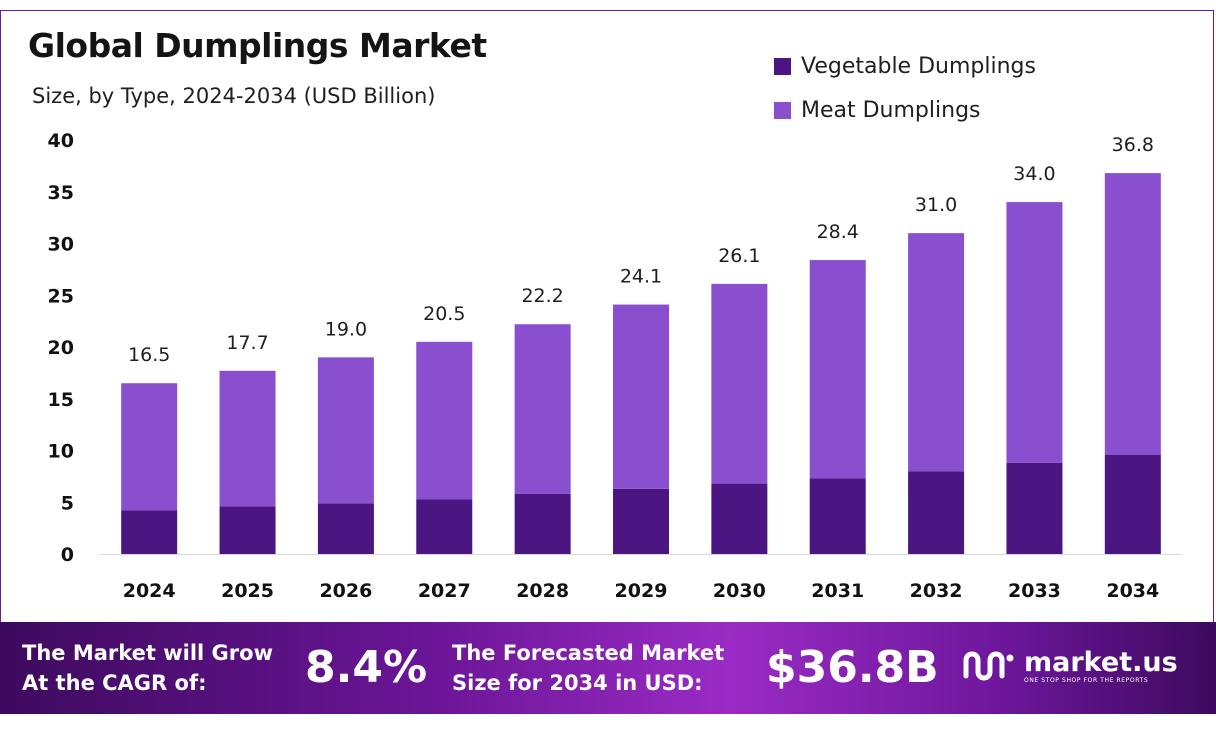 The width and height of the screenshot is (1216, 732). Describe the element at coordinates (739, 256) in the screenshot. I see `bar-total-label: 26.1` at that location.